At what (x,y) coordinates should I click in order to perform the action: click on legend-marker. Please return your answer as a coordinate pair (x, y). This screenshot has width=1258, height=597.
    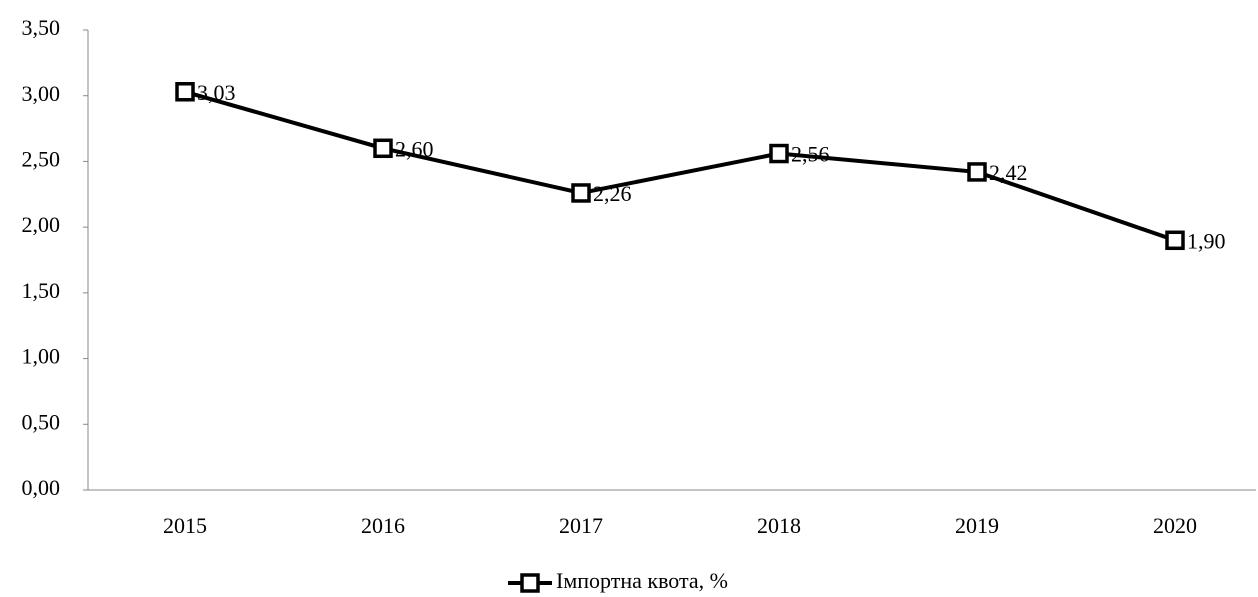
    Looking at the image, I should click on (530, 583).